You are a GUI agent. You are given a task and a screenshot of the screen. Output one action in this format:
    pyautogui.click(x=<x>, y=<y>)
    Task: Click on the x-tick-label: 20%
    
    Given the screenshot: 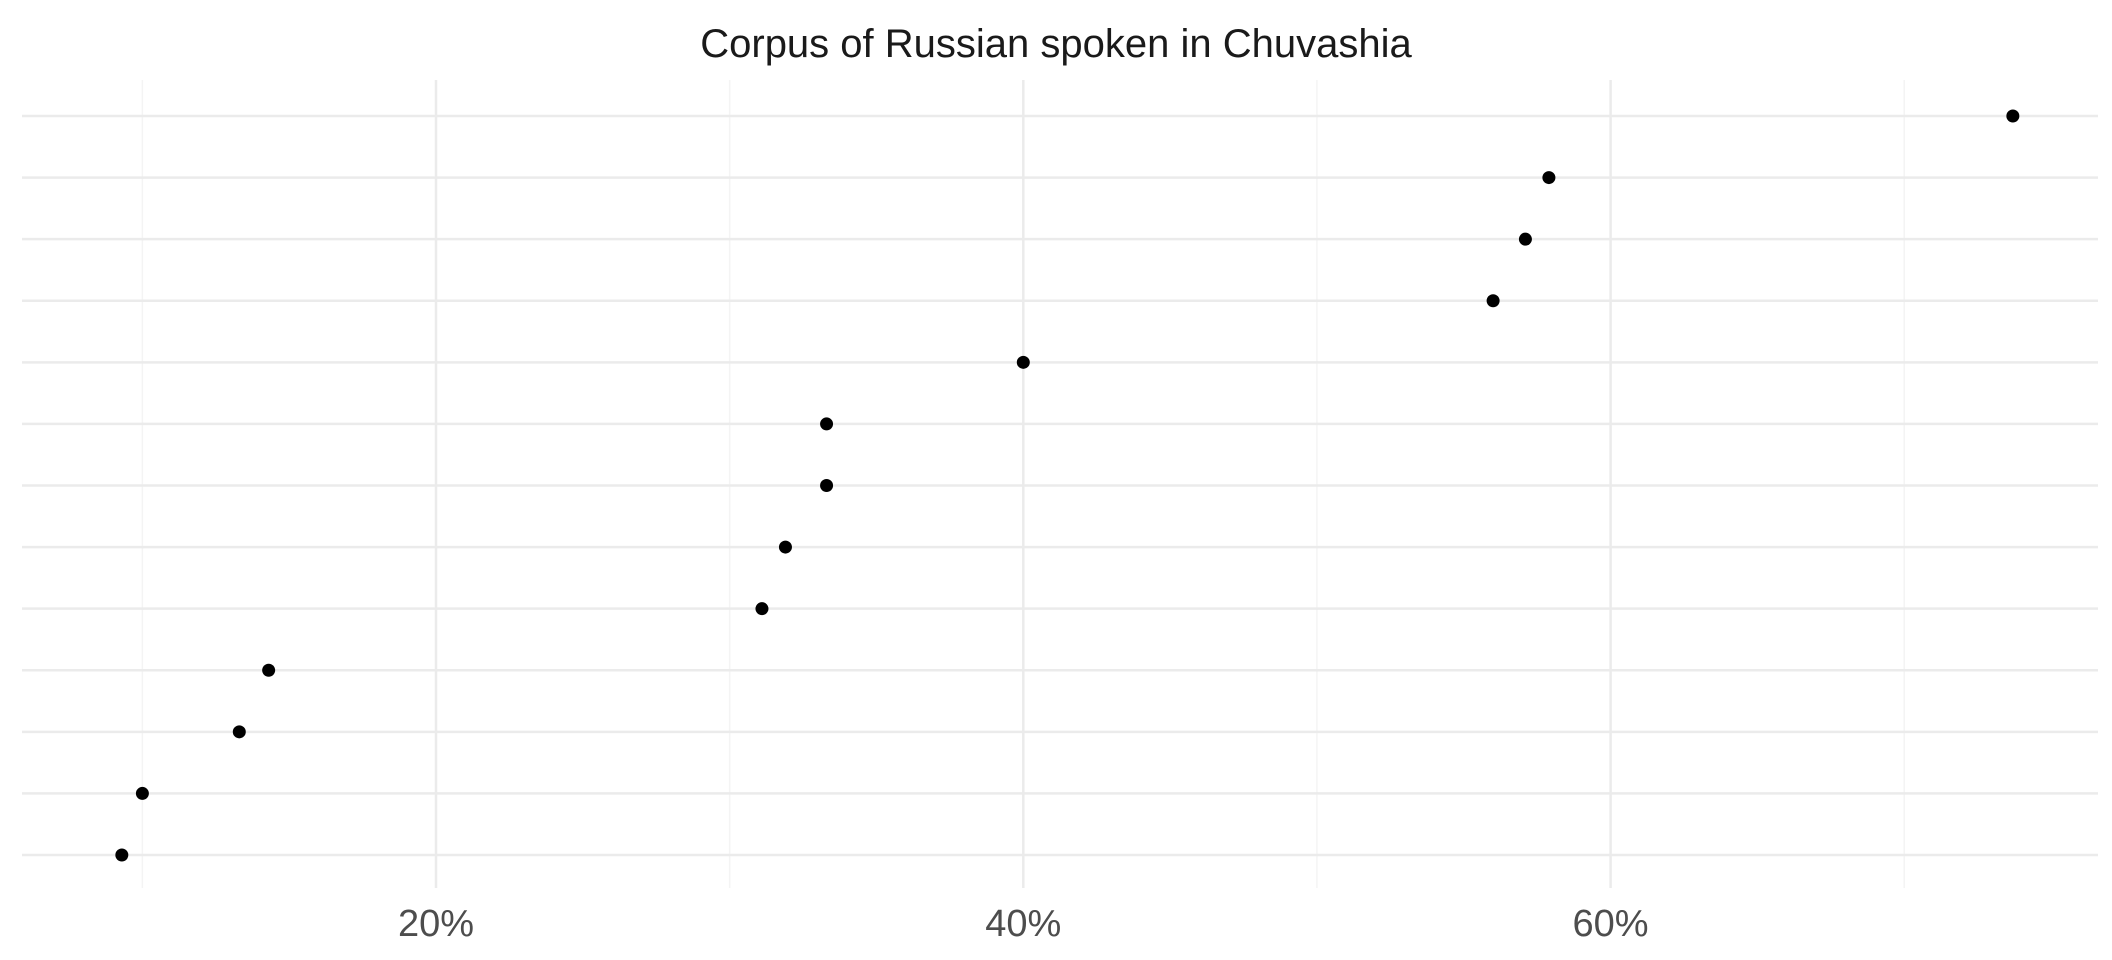 What is the action you would take?
    pyautogui.click(x=436, y=924)
    